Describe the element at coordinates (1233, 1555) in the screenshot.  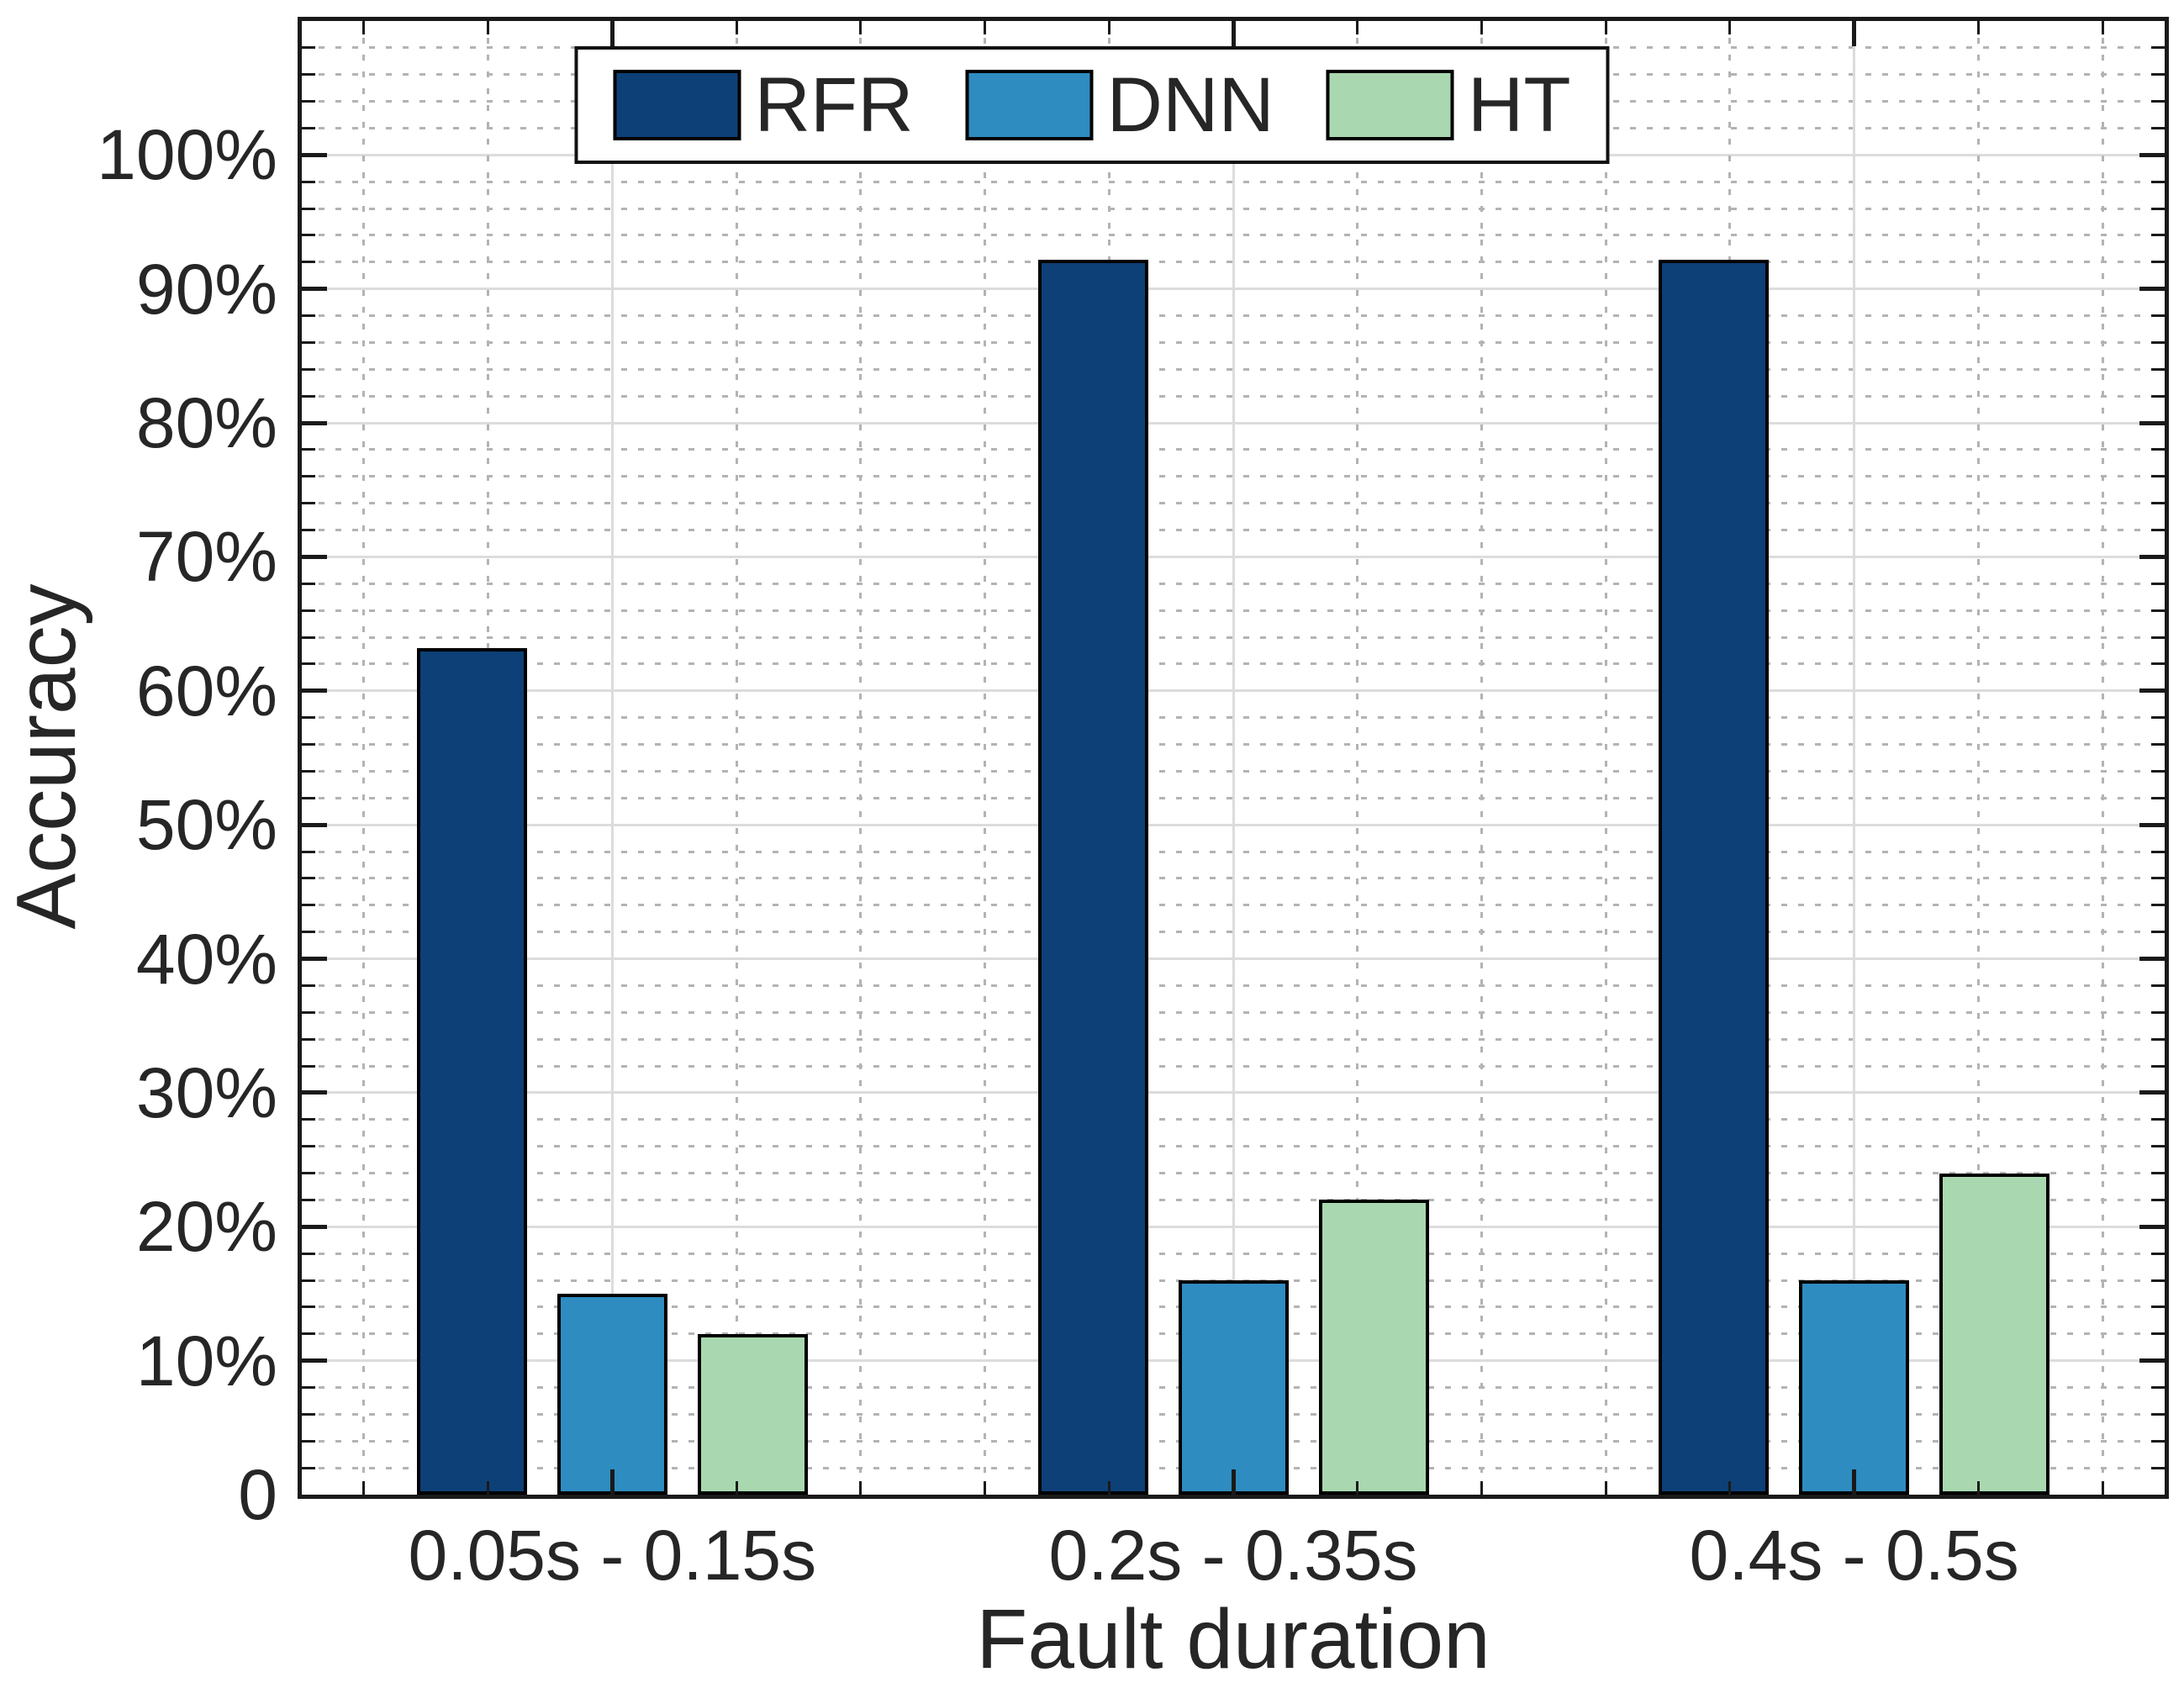
I see `x-tick-label: 0.2s - 0.35s` at that location.